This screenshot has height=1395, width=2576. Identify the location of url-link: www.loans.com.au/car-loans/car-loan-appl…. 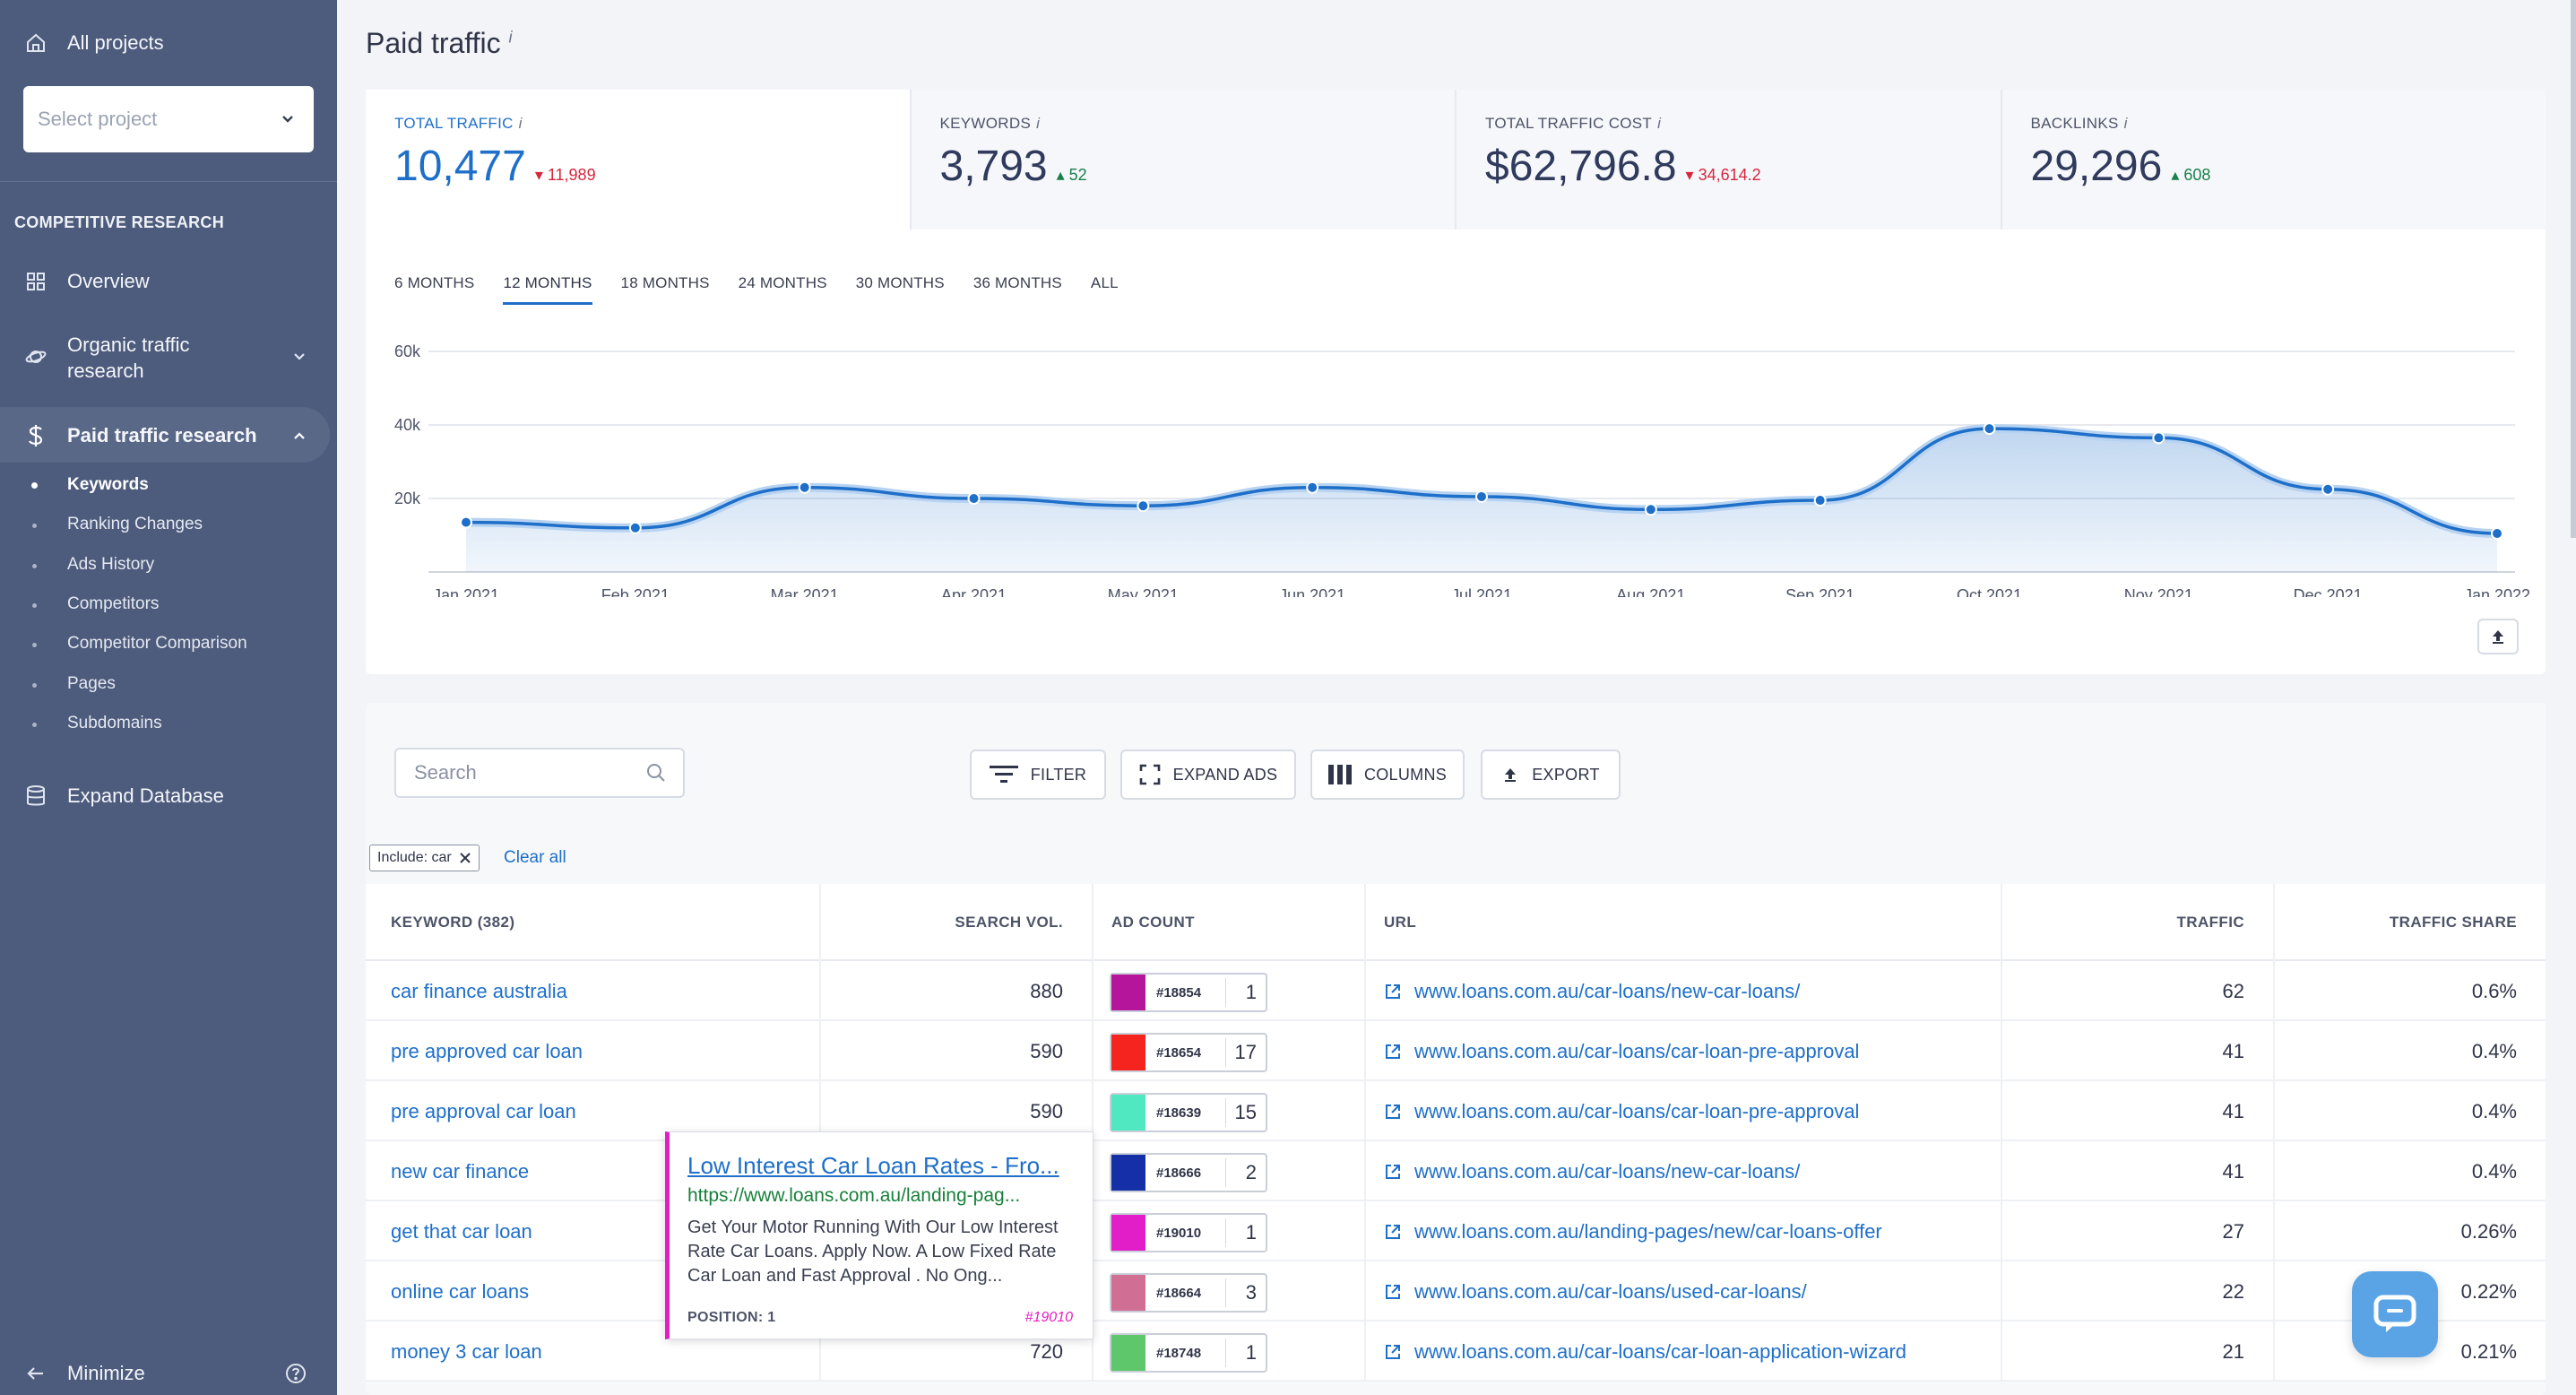
(1660, 1351).